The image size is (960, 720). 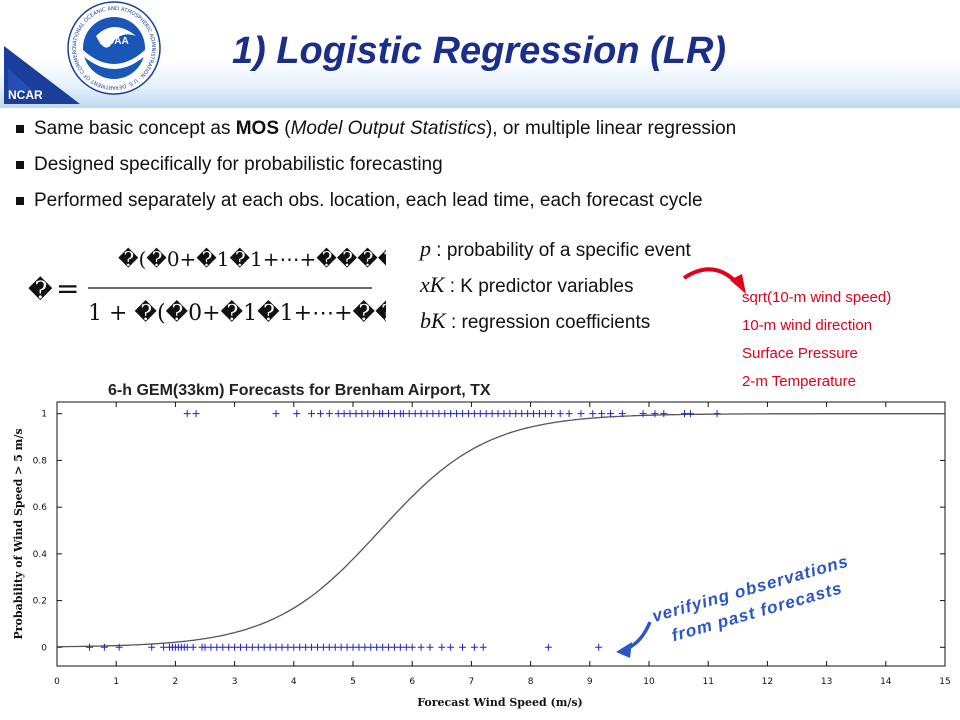 What do you see at coordinates (714, 280) in the screenshot?
I see `red-arrow-icon` at bounding box center [714, 280].